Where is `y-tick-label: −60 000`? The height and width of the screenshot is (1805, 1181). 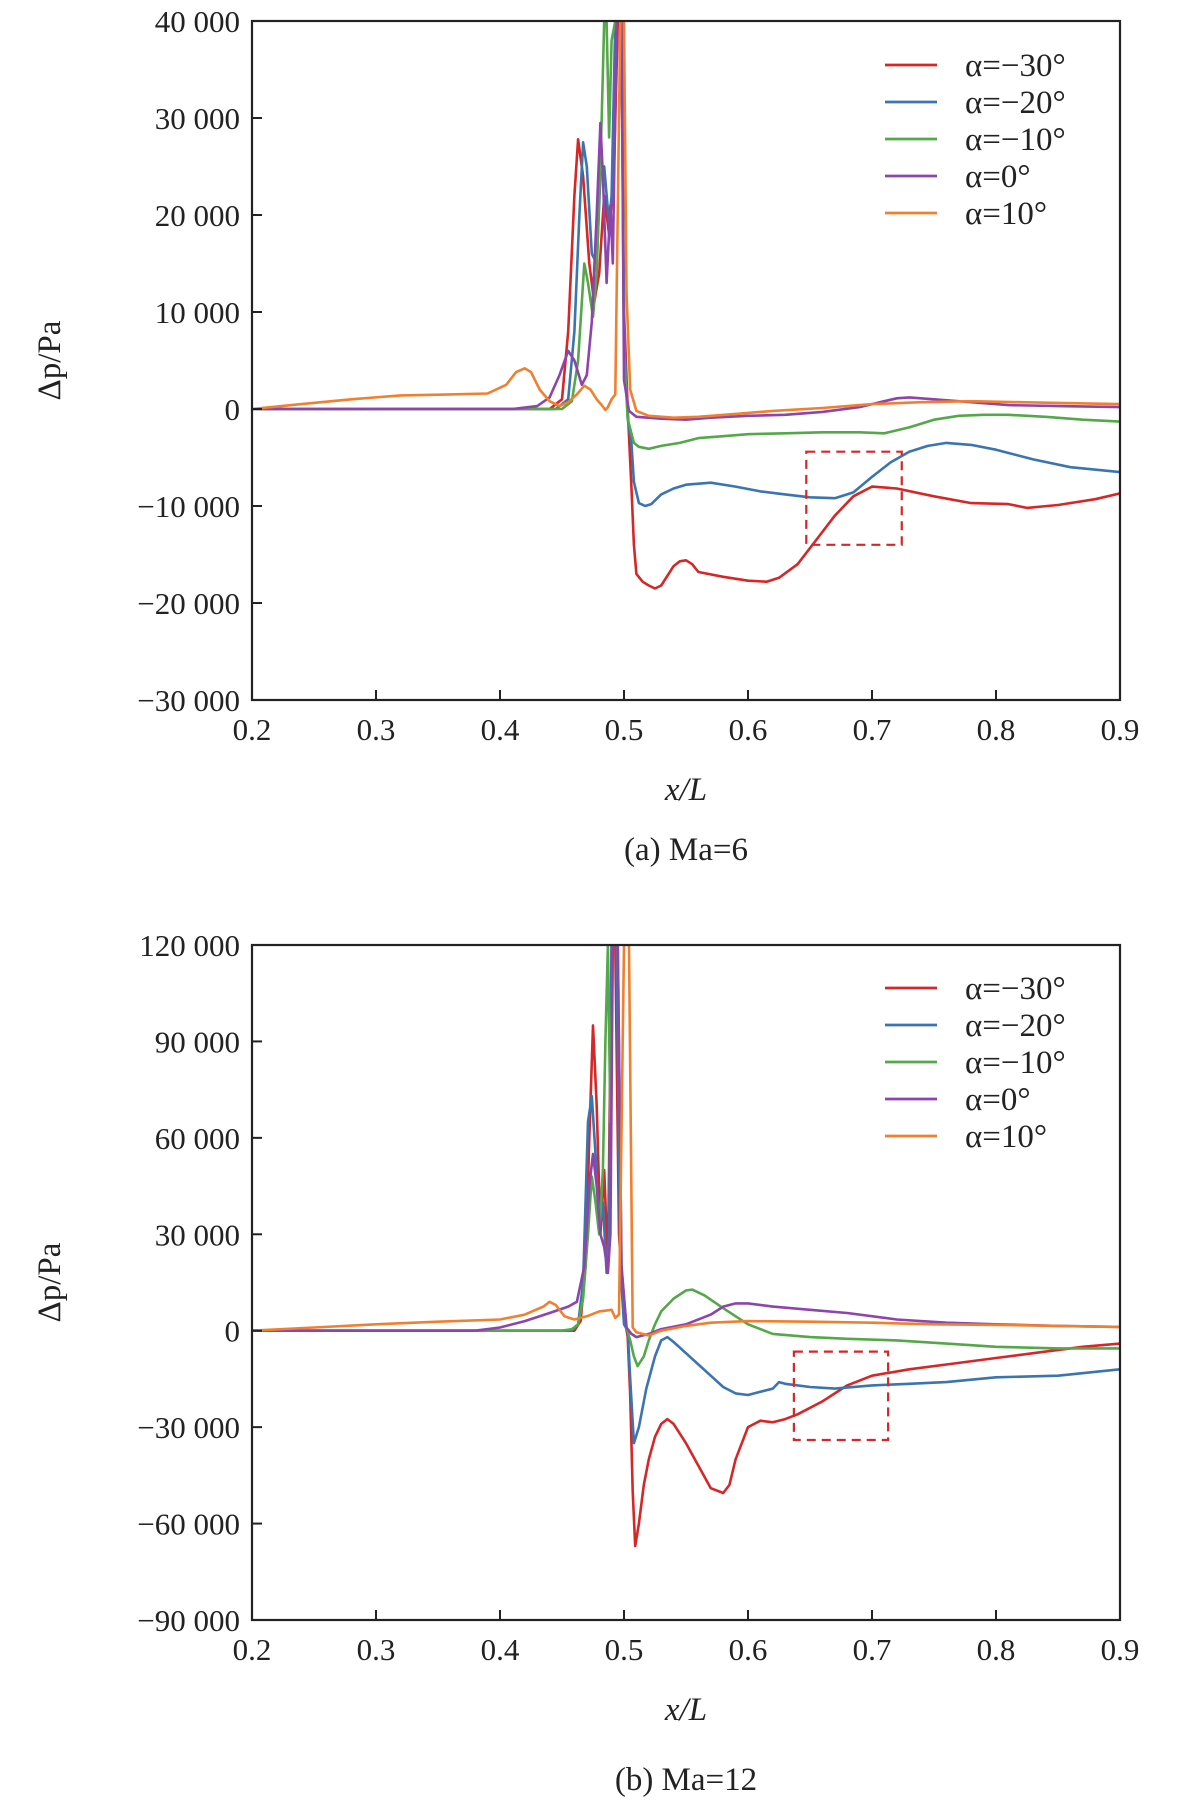 y-tick-label: −60 000 is located at coordinates (188, 1524).